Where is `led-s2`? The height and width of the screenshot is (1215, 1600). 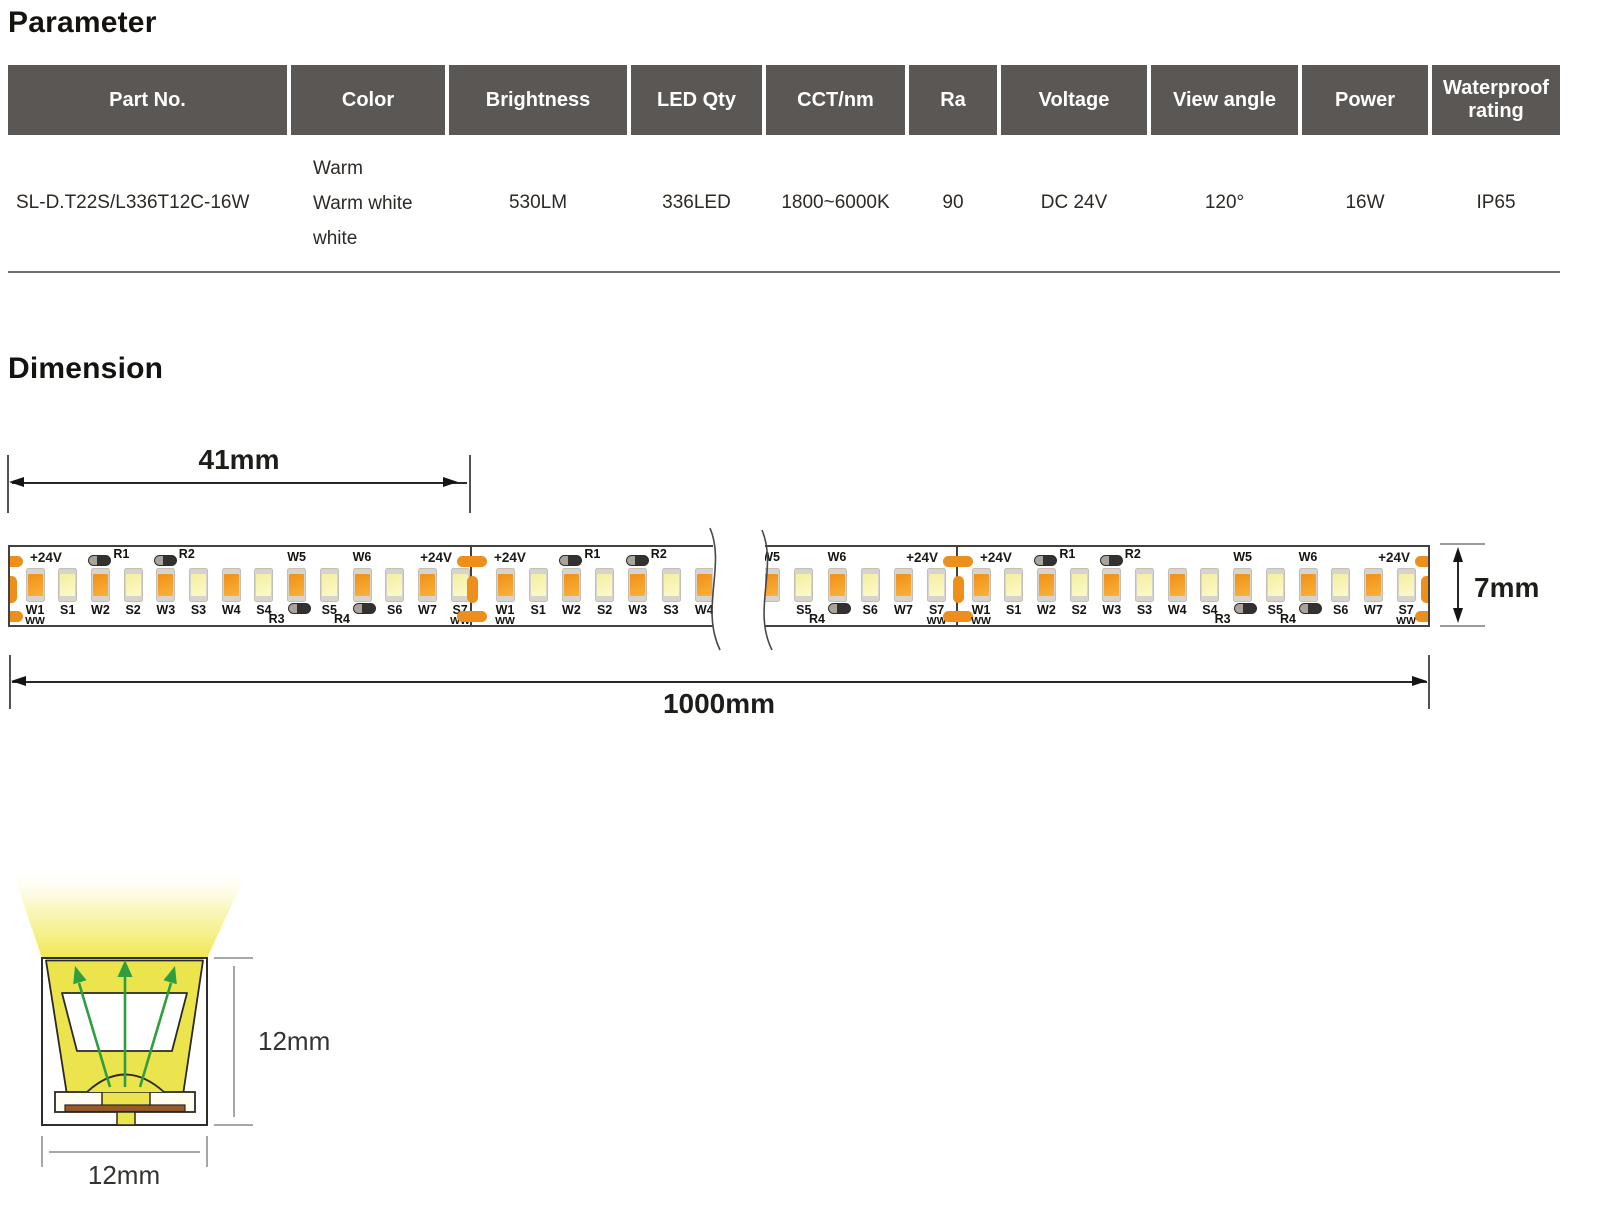 led-s2 is located at coordinates (605, 585).